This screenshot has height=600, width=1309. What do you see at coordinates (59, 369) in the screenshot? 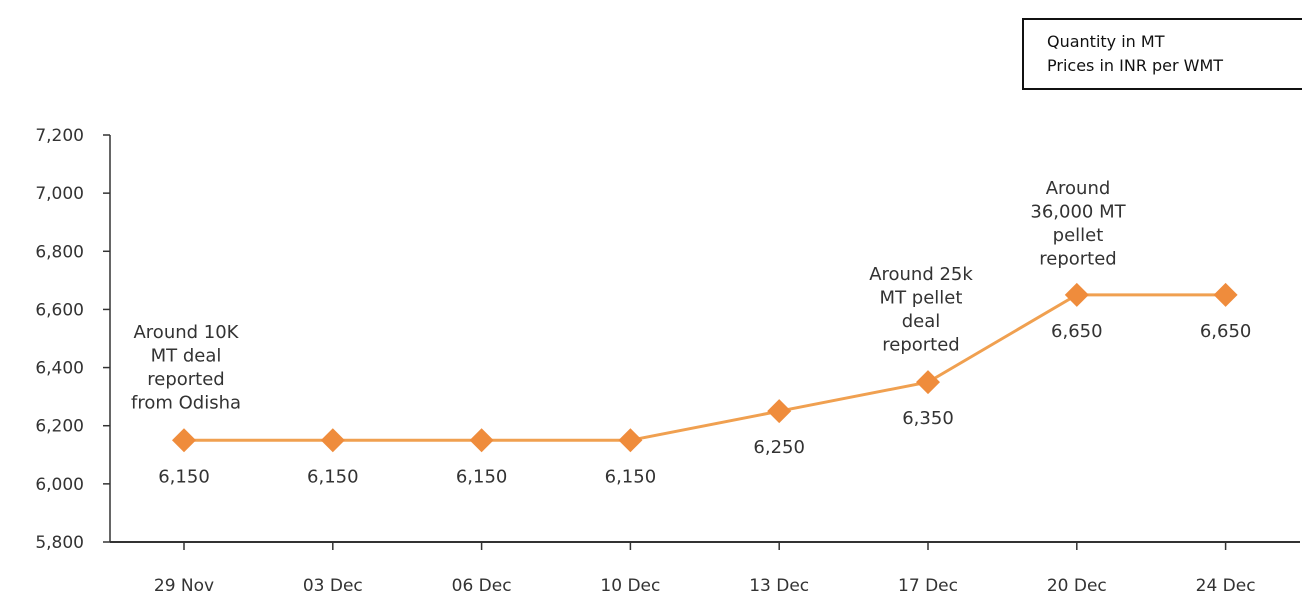
I see `y-tick-label: 6,400` at bounding box center [59, 369].